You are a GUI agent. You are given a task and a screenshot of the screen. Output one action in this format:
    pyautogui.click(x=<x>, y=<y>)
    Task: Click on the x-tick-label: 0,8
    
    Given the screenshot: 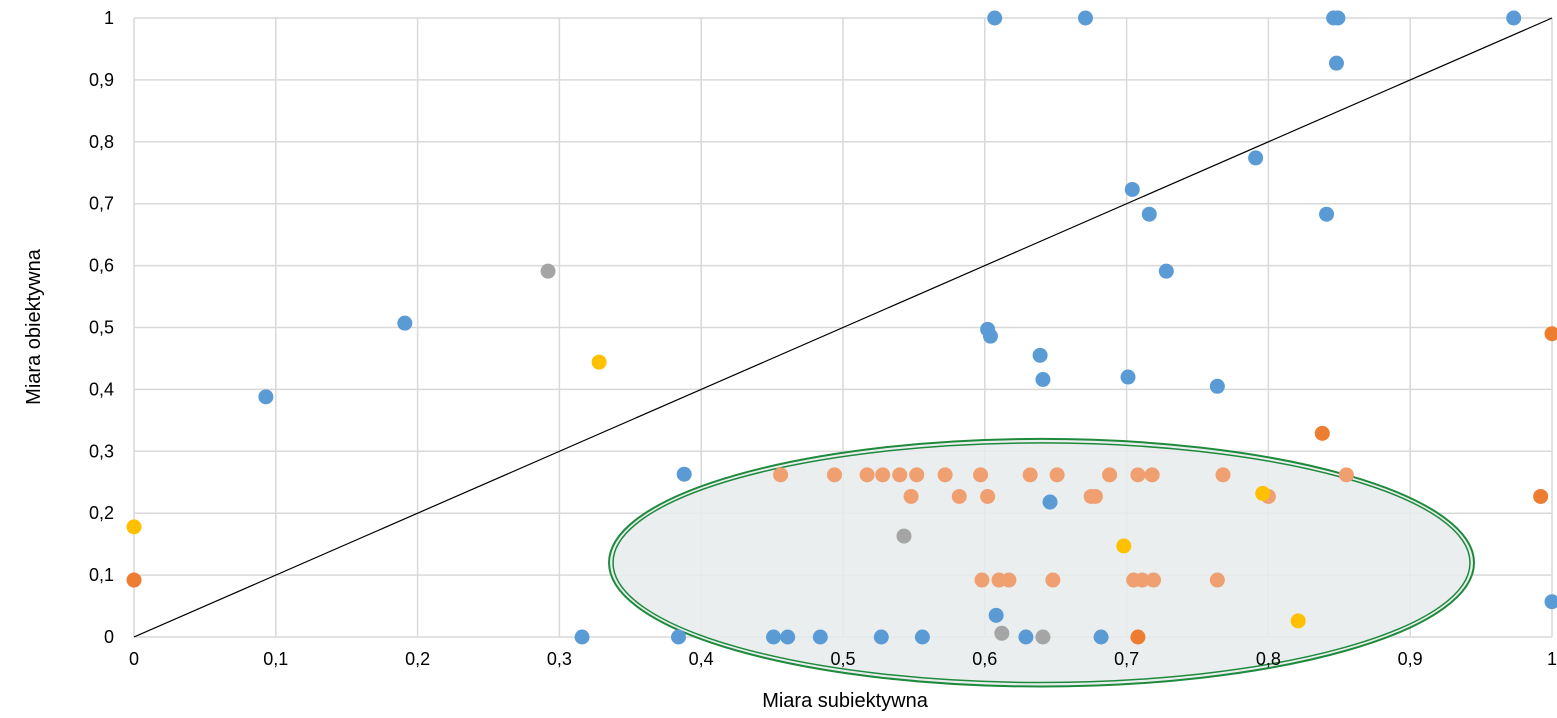 What is the action you would take?
    pyautogui.click(x=1268, y=659)
    